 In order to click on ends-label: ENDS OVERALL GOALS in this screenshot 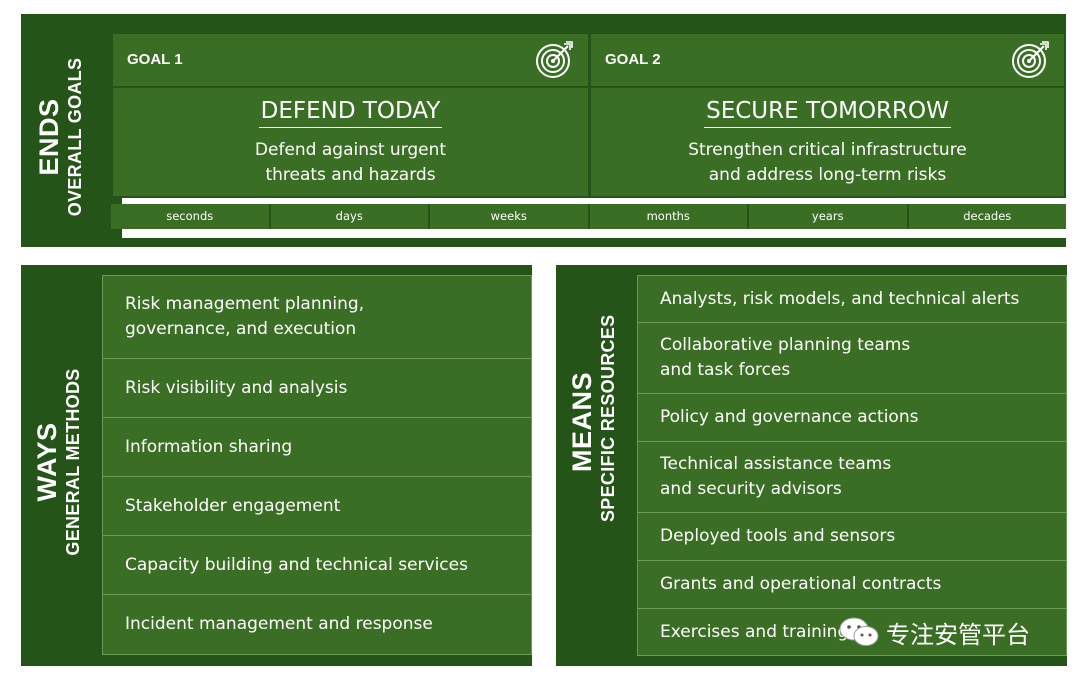, I will do `click(62, 137)`.